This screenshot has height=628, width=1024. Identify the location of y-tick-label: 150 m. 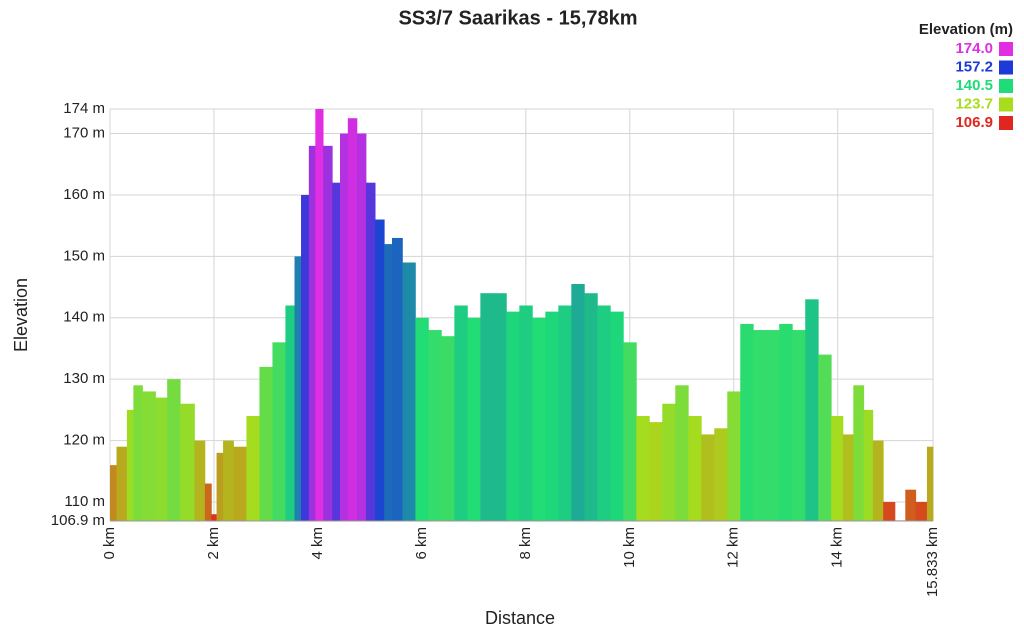
(84, 255).